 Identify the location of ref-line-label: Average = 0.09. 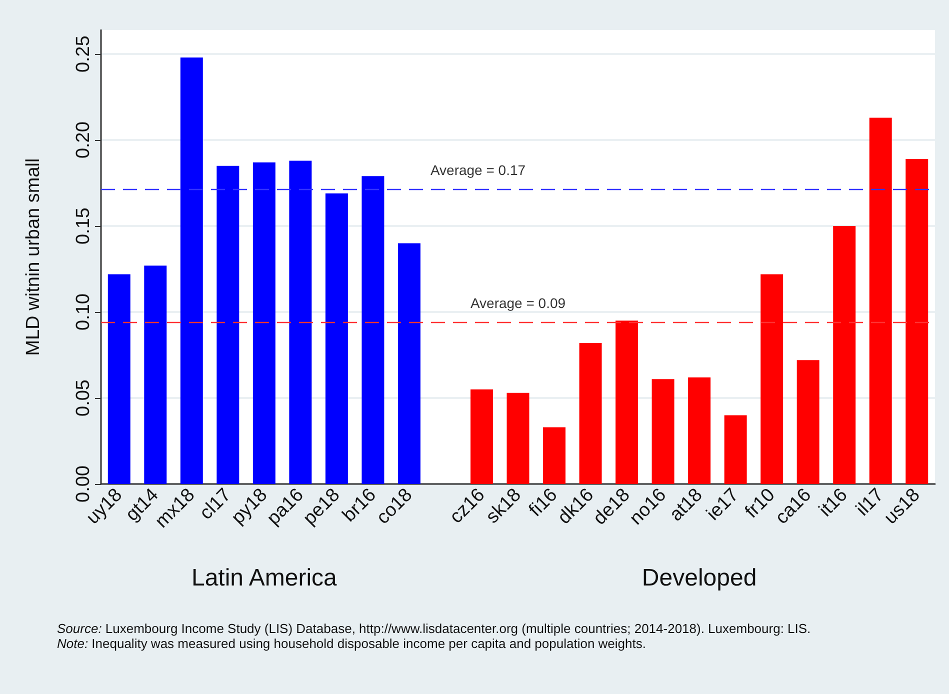
(518, 303).